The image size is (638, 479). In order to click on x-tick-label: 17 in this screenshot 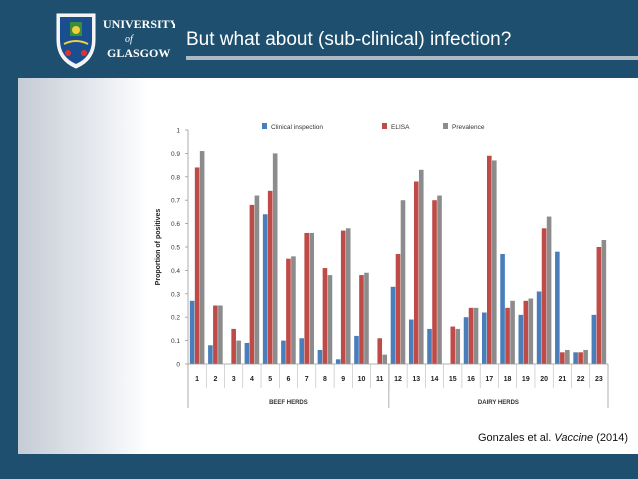, I will do `click(489, 379)`.